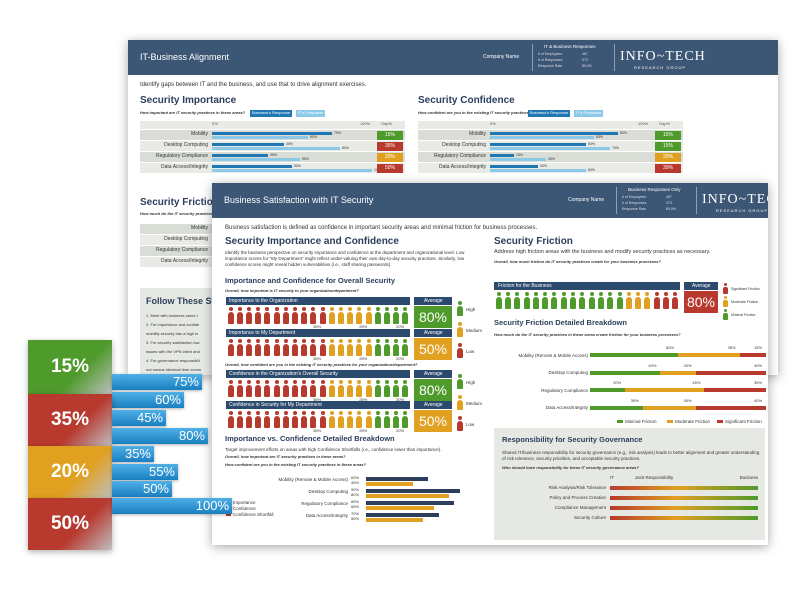 Image resolution: width=800 pixels, height=612 pixels. I want to click on value-label: 65%, so click(600, 136).